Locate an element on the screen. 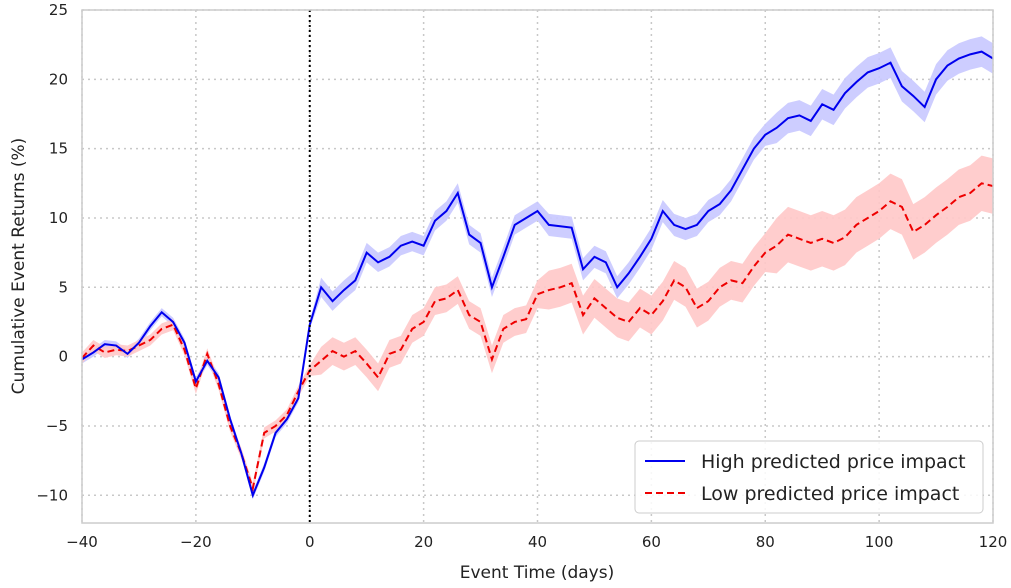  y-tick-label: −10 is located at coordinates (52, 495).